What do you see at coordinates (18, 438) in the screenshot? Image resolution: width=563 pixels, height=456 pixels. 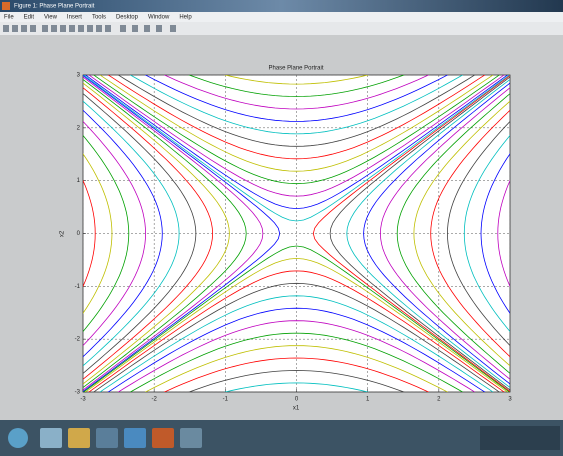 I see `start-button` at bounding box center [18, 438].